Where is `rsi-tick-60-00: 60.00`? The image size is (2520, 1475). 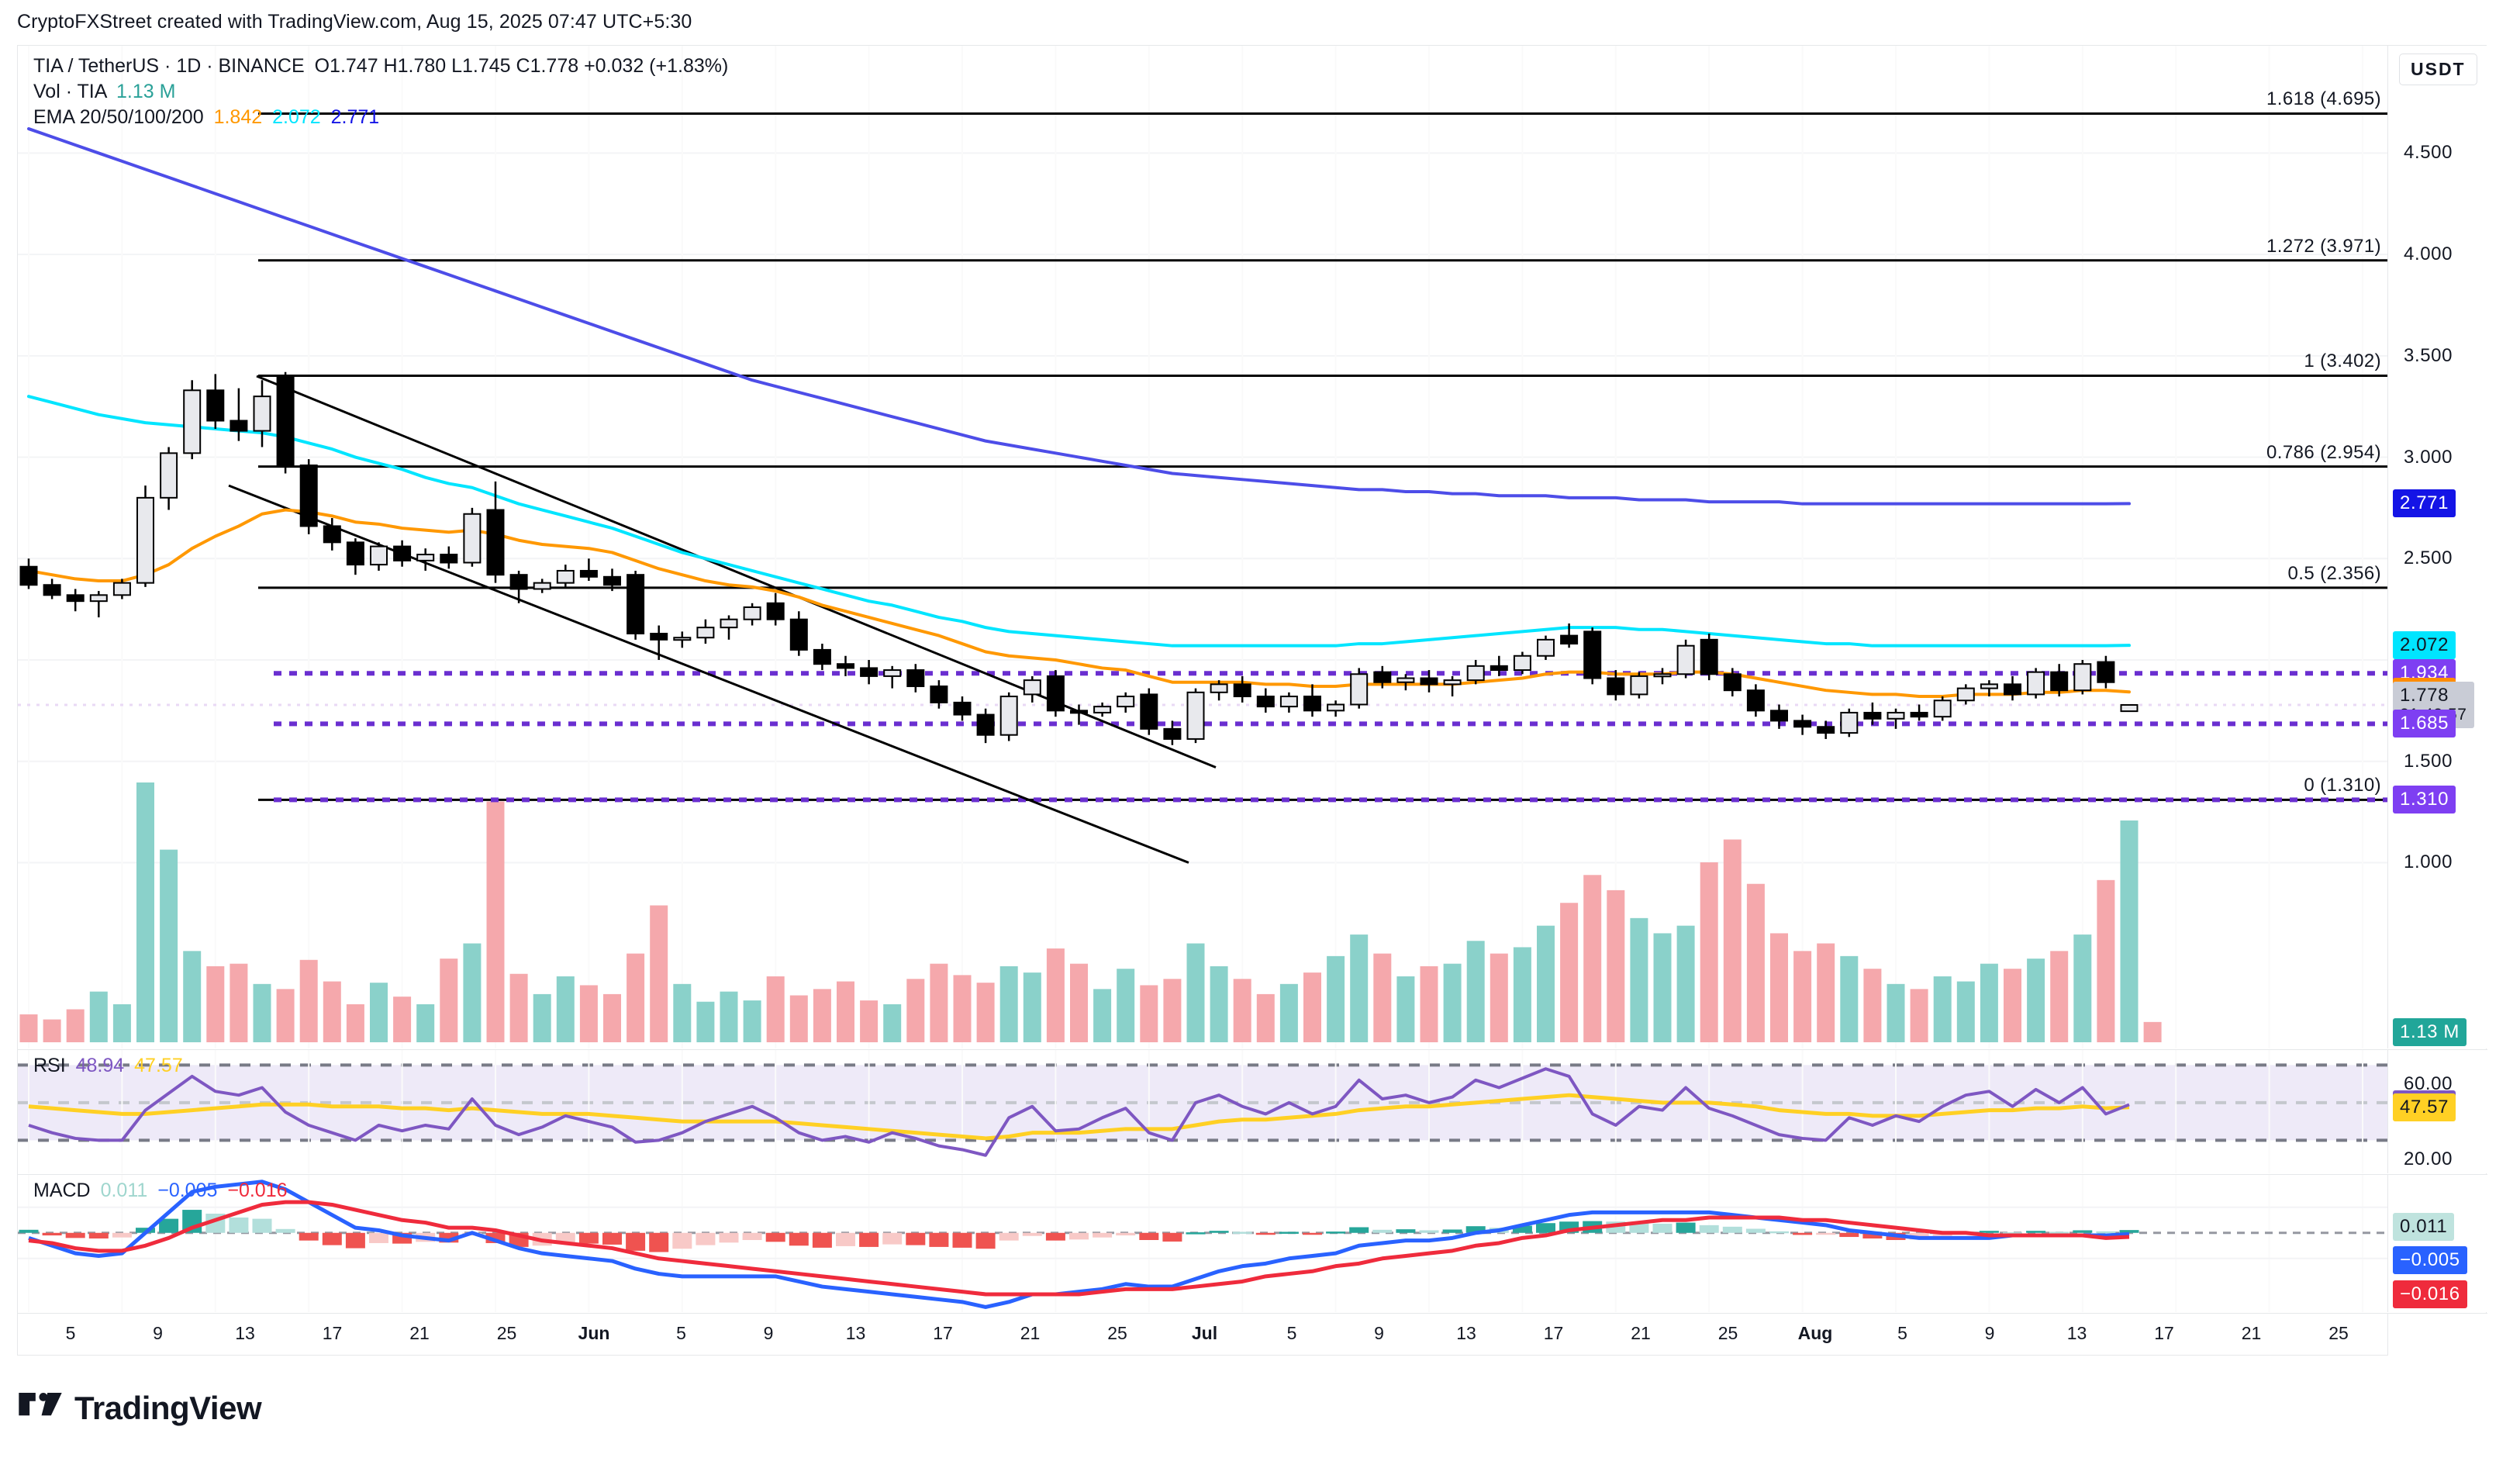
rsi-tick-60-00: 60.00 is located at coordinates (2428, 1083).